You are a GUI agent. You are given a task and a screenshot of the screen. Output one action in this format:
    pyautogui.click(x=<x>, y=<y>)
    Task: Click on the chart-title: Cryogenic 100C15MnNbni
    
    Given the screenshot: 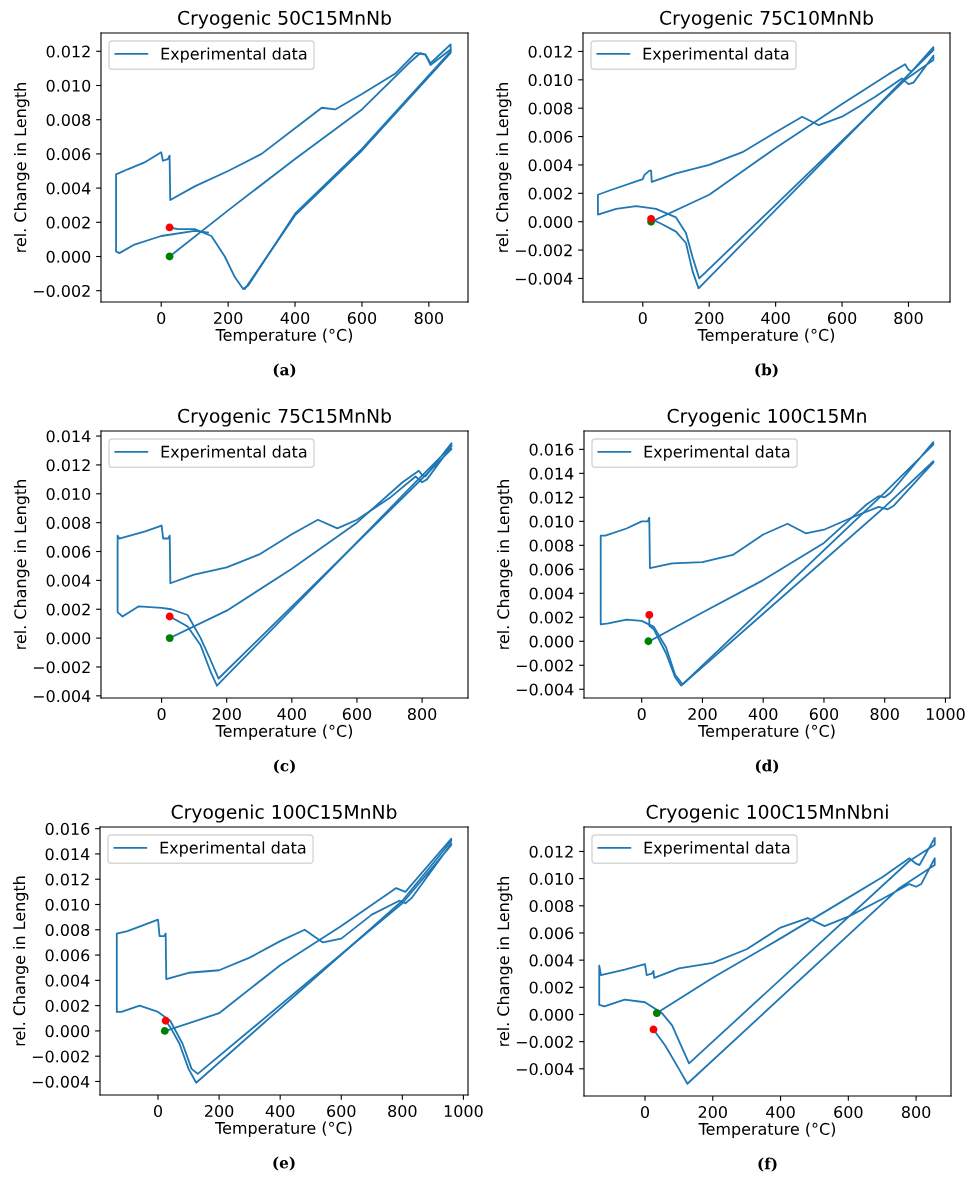 What is the action you would take?
    pyautogui.click(x=767, y=813)
    